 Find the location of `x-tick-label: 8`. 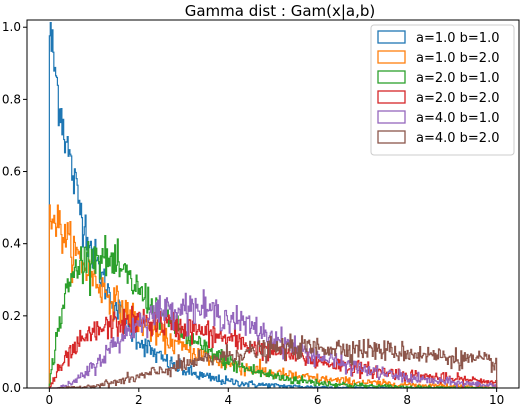

x-tick-label: 8 is located at coordinates (407, 398).